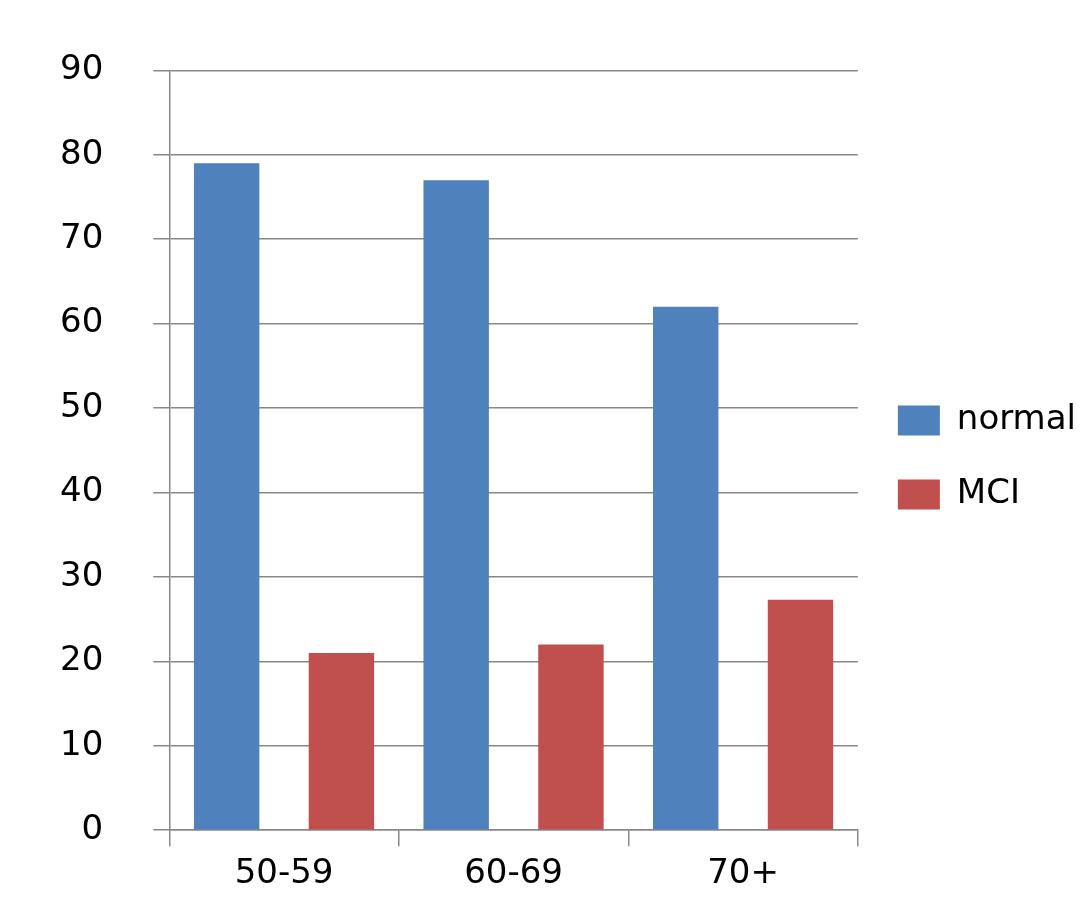 The height and width of the screenshot is (911, 1086). Describe the element at coordinates (82, 742) in the screenshot. I see `y-tick-label: 10` at that location.